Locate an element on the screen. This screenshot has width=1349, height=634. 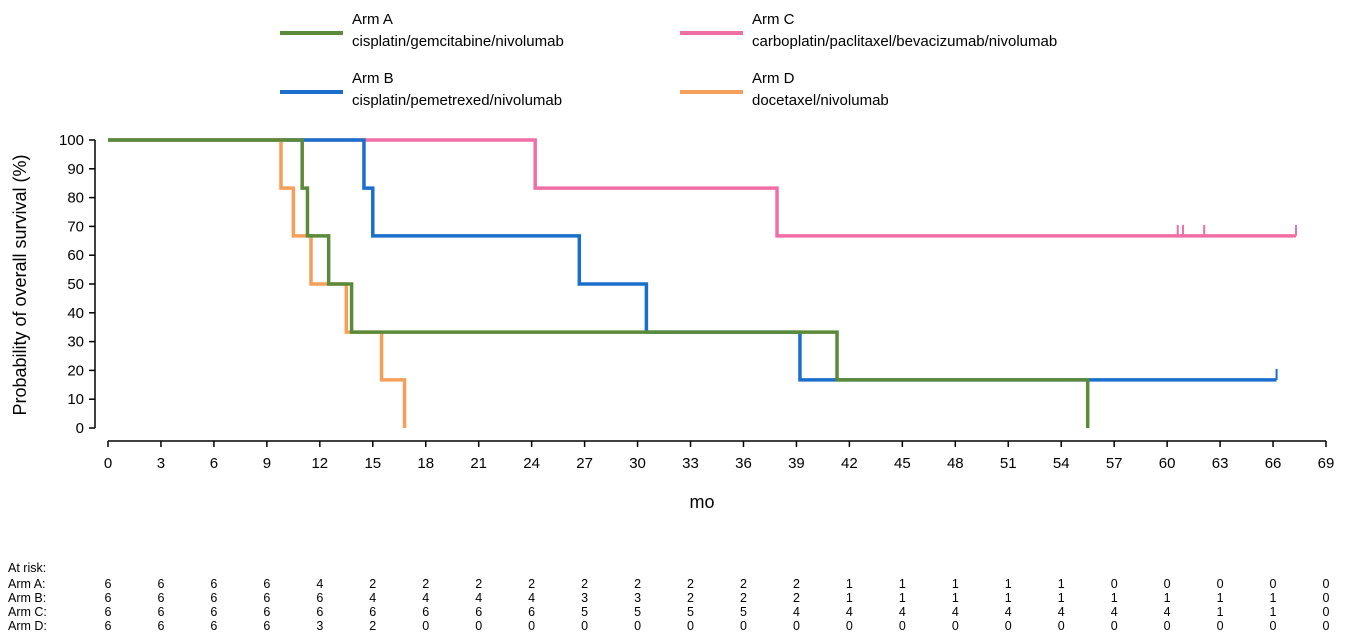
x-tick-label: 15 is located at coordinates (372, 463).